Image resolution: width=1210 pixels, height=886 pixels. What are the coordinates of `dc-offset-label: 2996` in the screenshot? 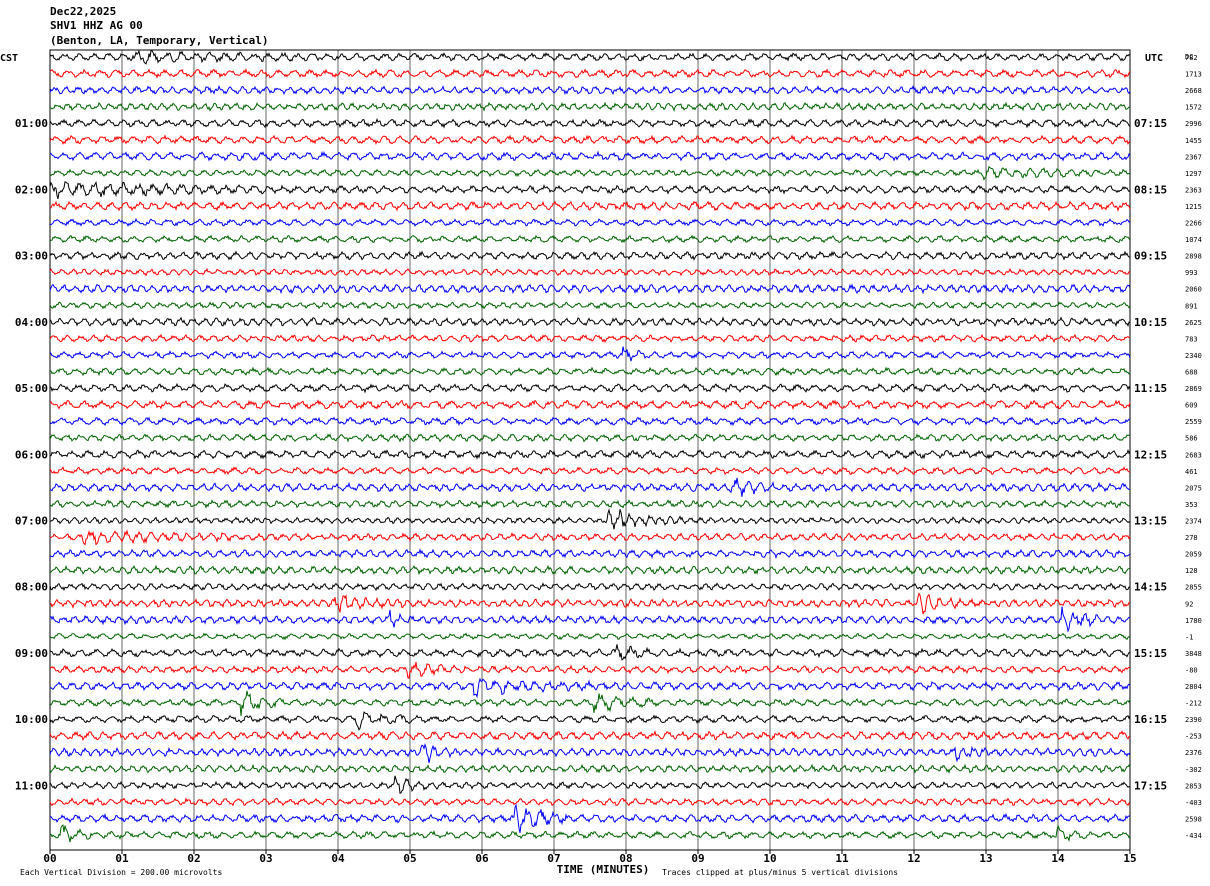 It's located at (1193, 124).